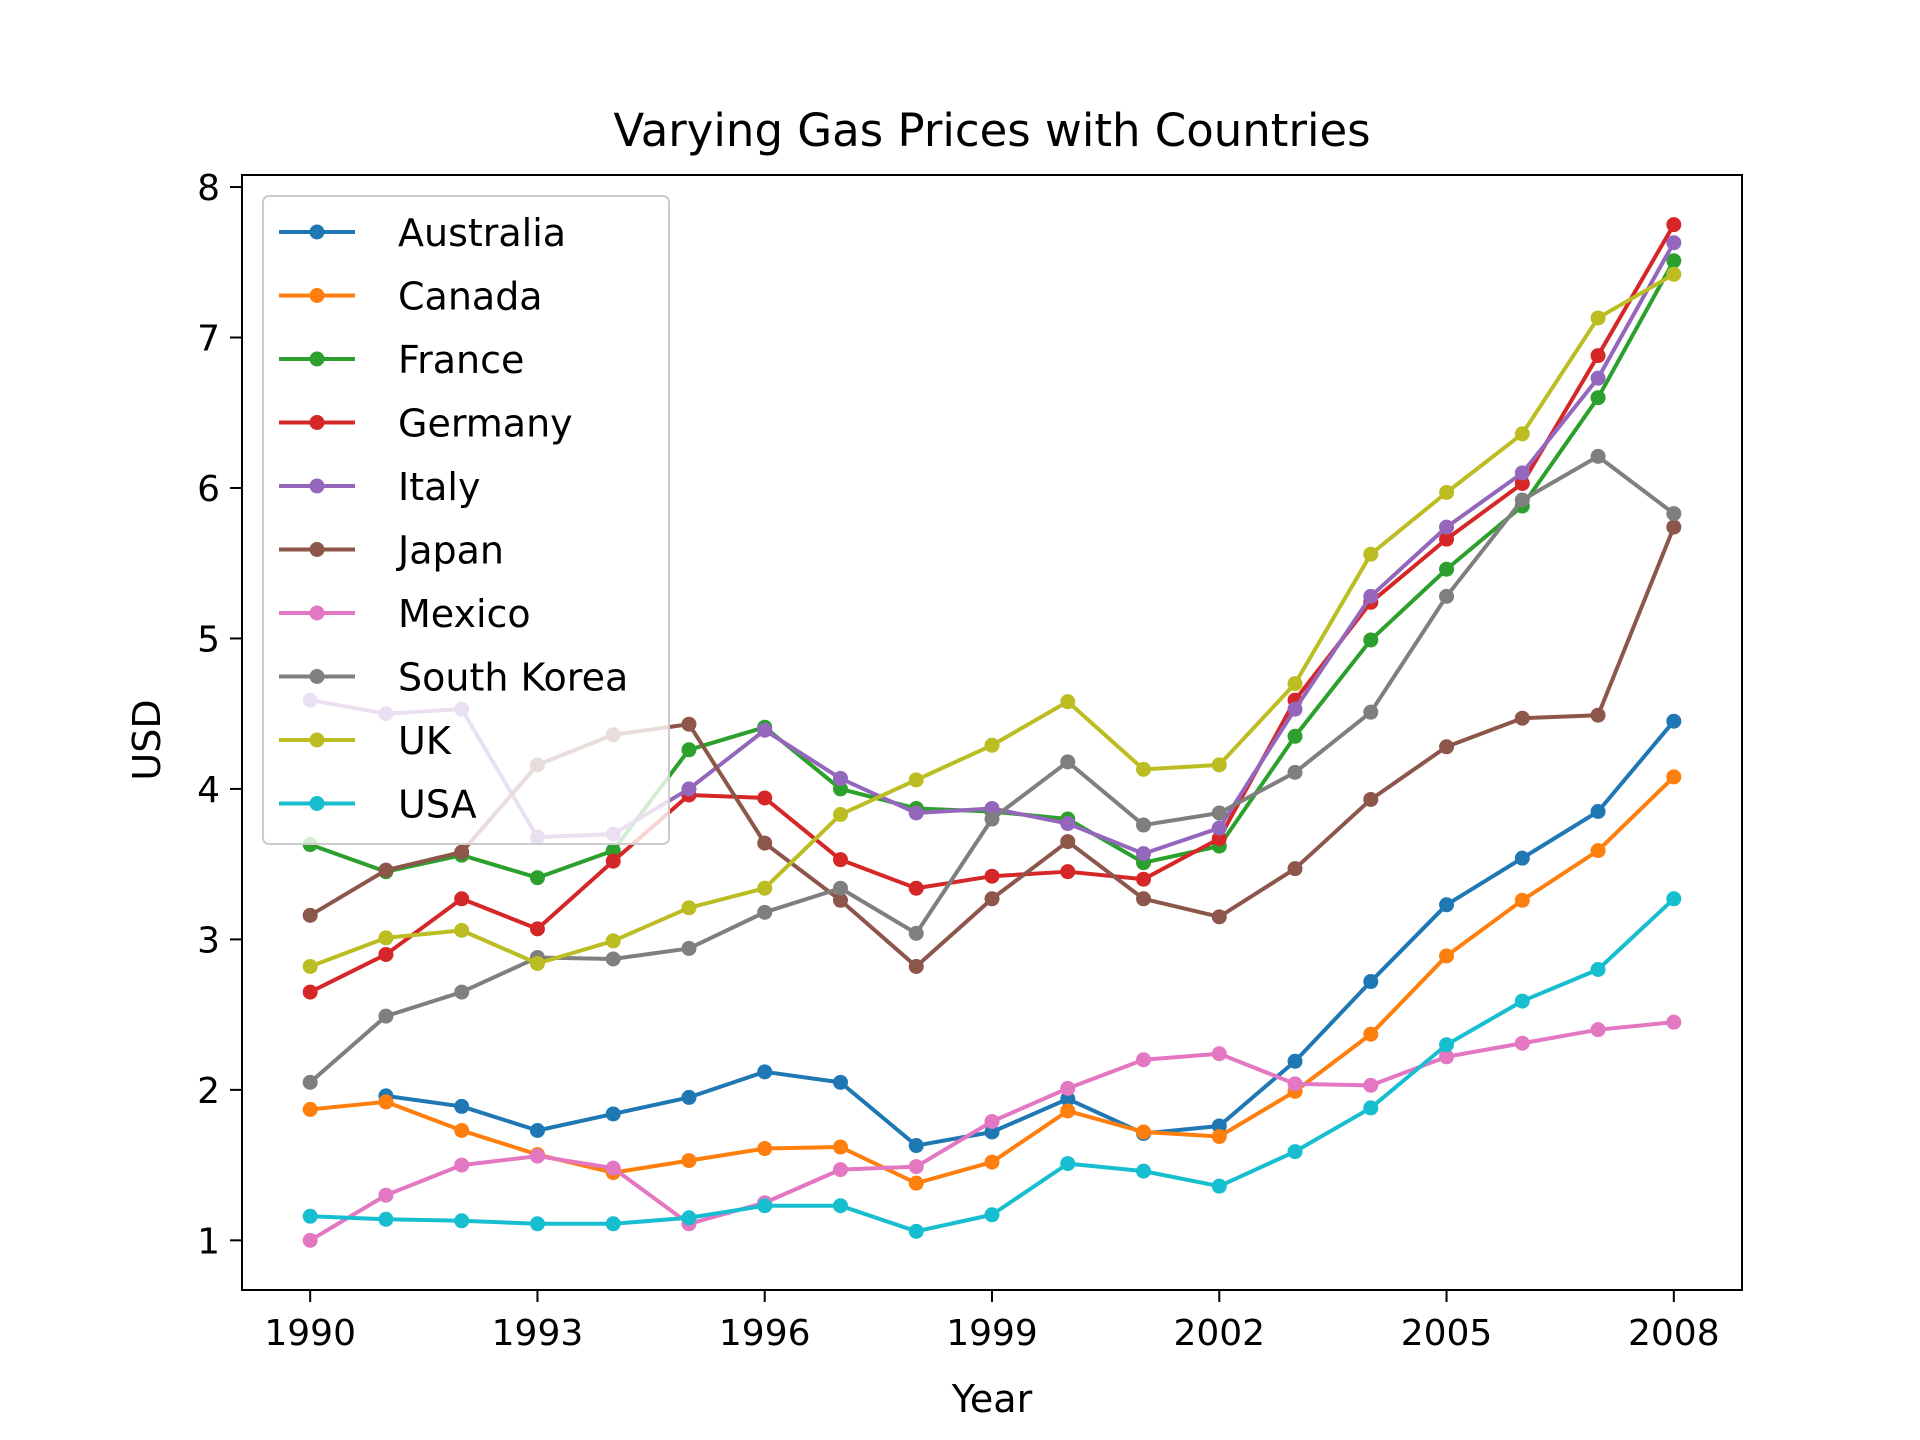 This screenshot has height=1440, width=1920. What do you see at coordinates (208, 1241) in the screenshot?
I see `y-tick-label: 1` at bounding box center [208, 1241].